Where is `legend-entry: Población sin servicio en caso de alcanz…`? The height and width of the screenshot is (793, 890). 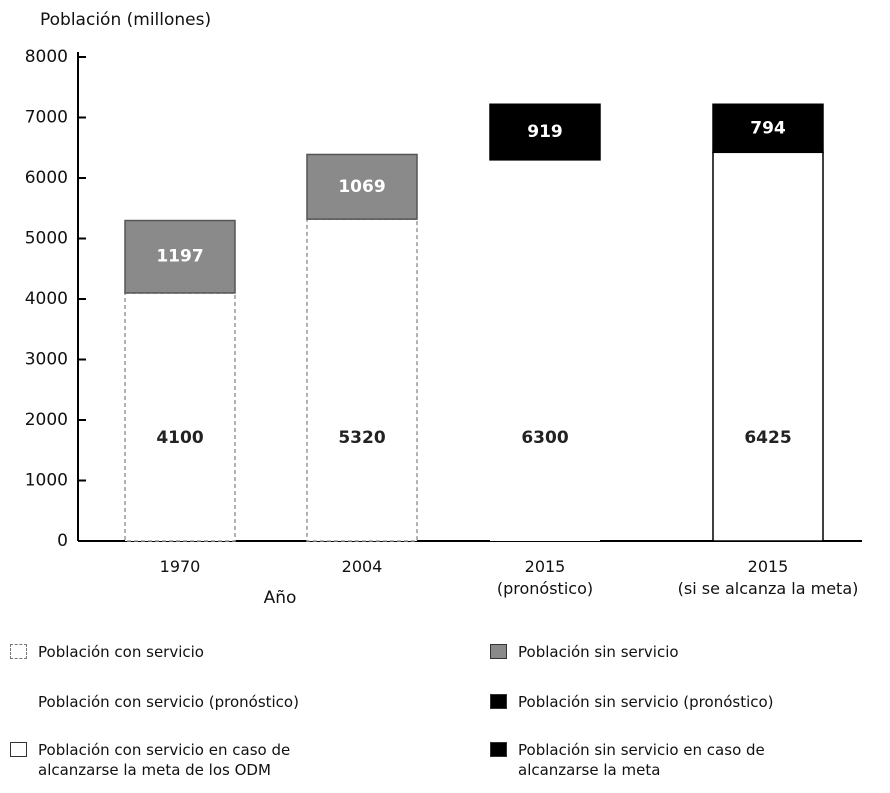 legend-entry: Población sin servicio en caso de alcanz… is located at coordinates (627, 760).